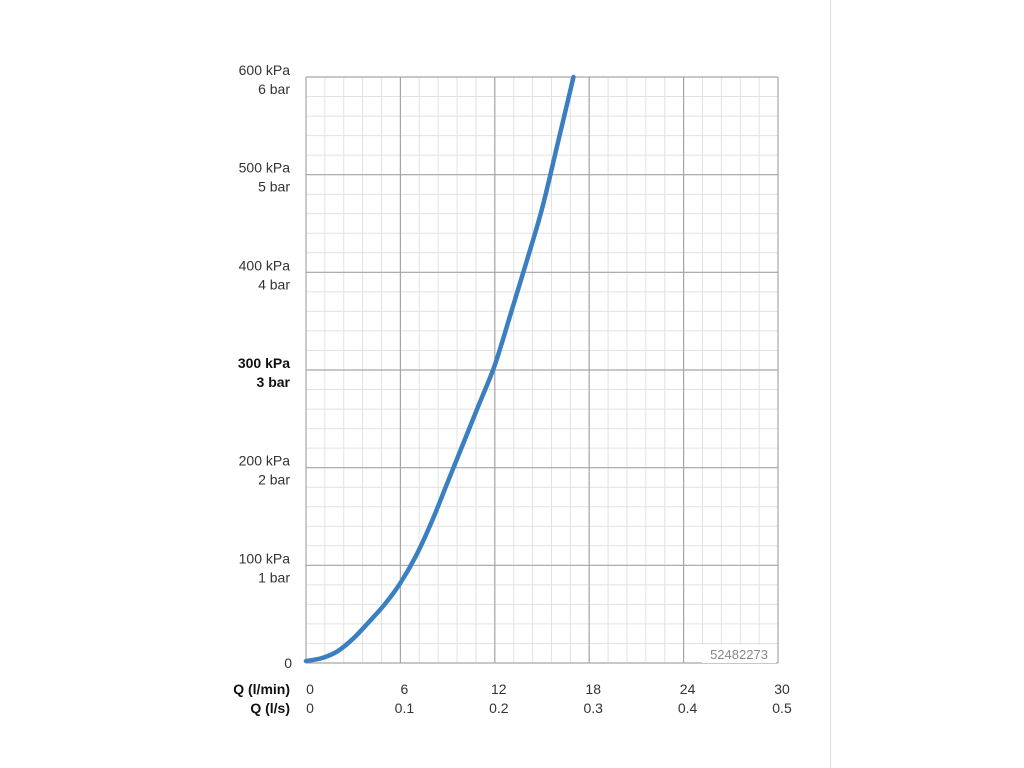 The height and width of the screenshot is (768, 1024). What do you see at coordinates (499, 708) in the screenshot?
I see `x-tick-label: 0.2` at bounding box center [499, 708].